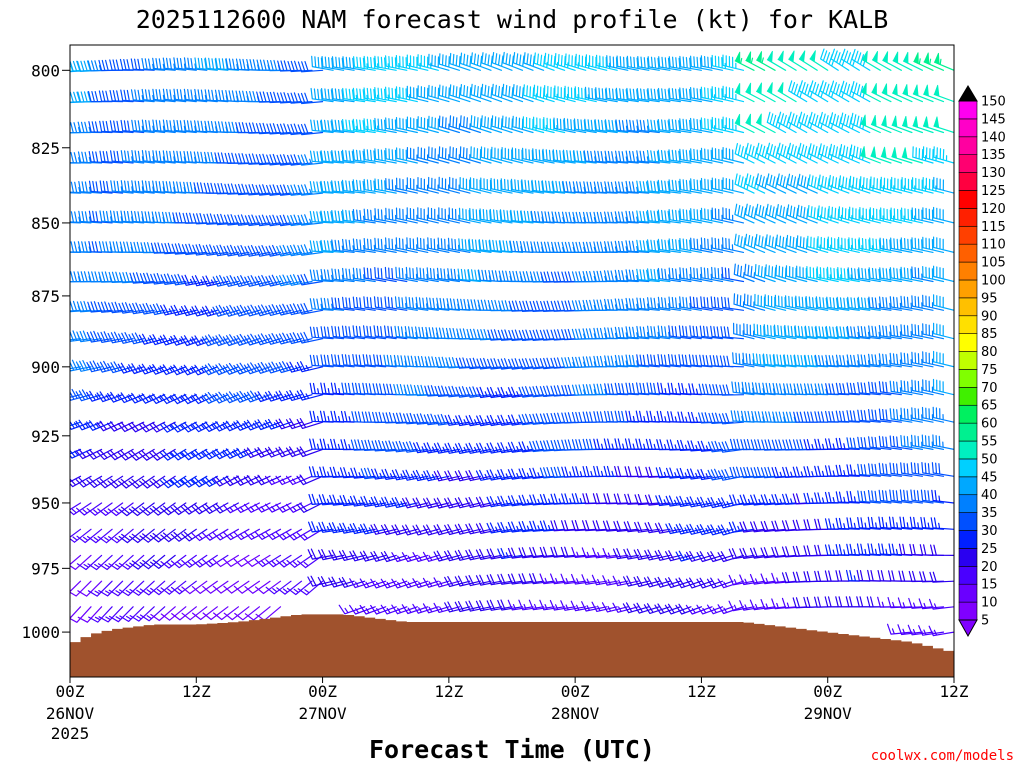 This screenshot has height=768, width=1024. I want to click on x-tick-date: 26NOV, so click(70, 713).